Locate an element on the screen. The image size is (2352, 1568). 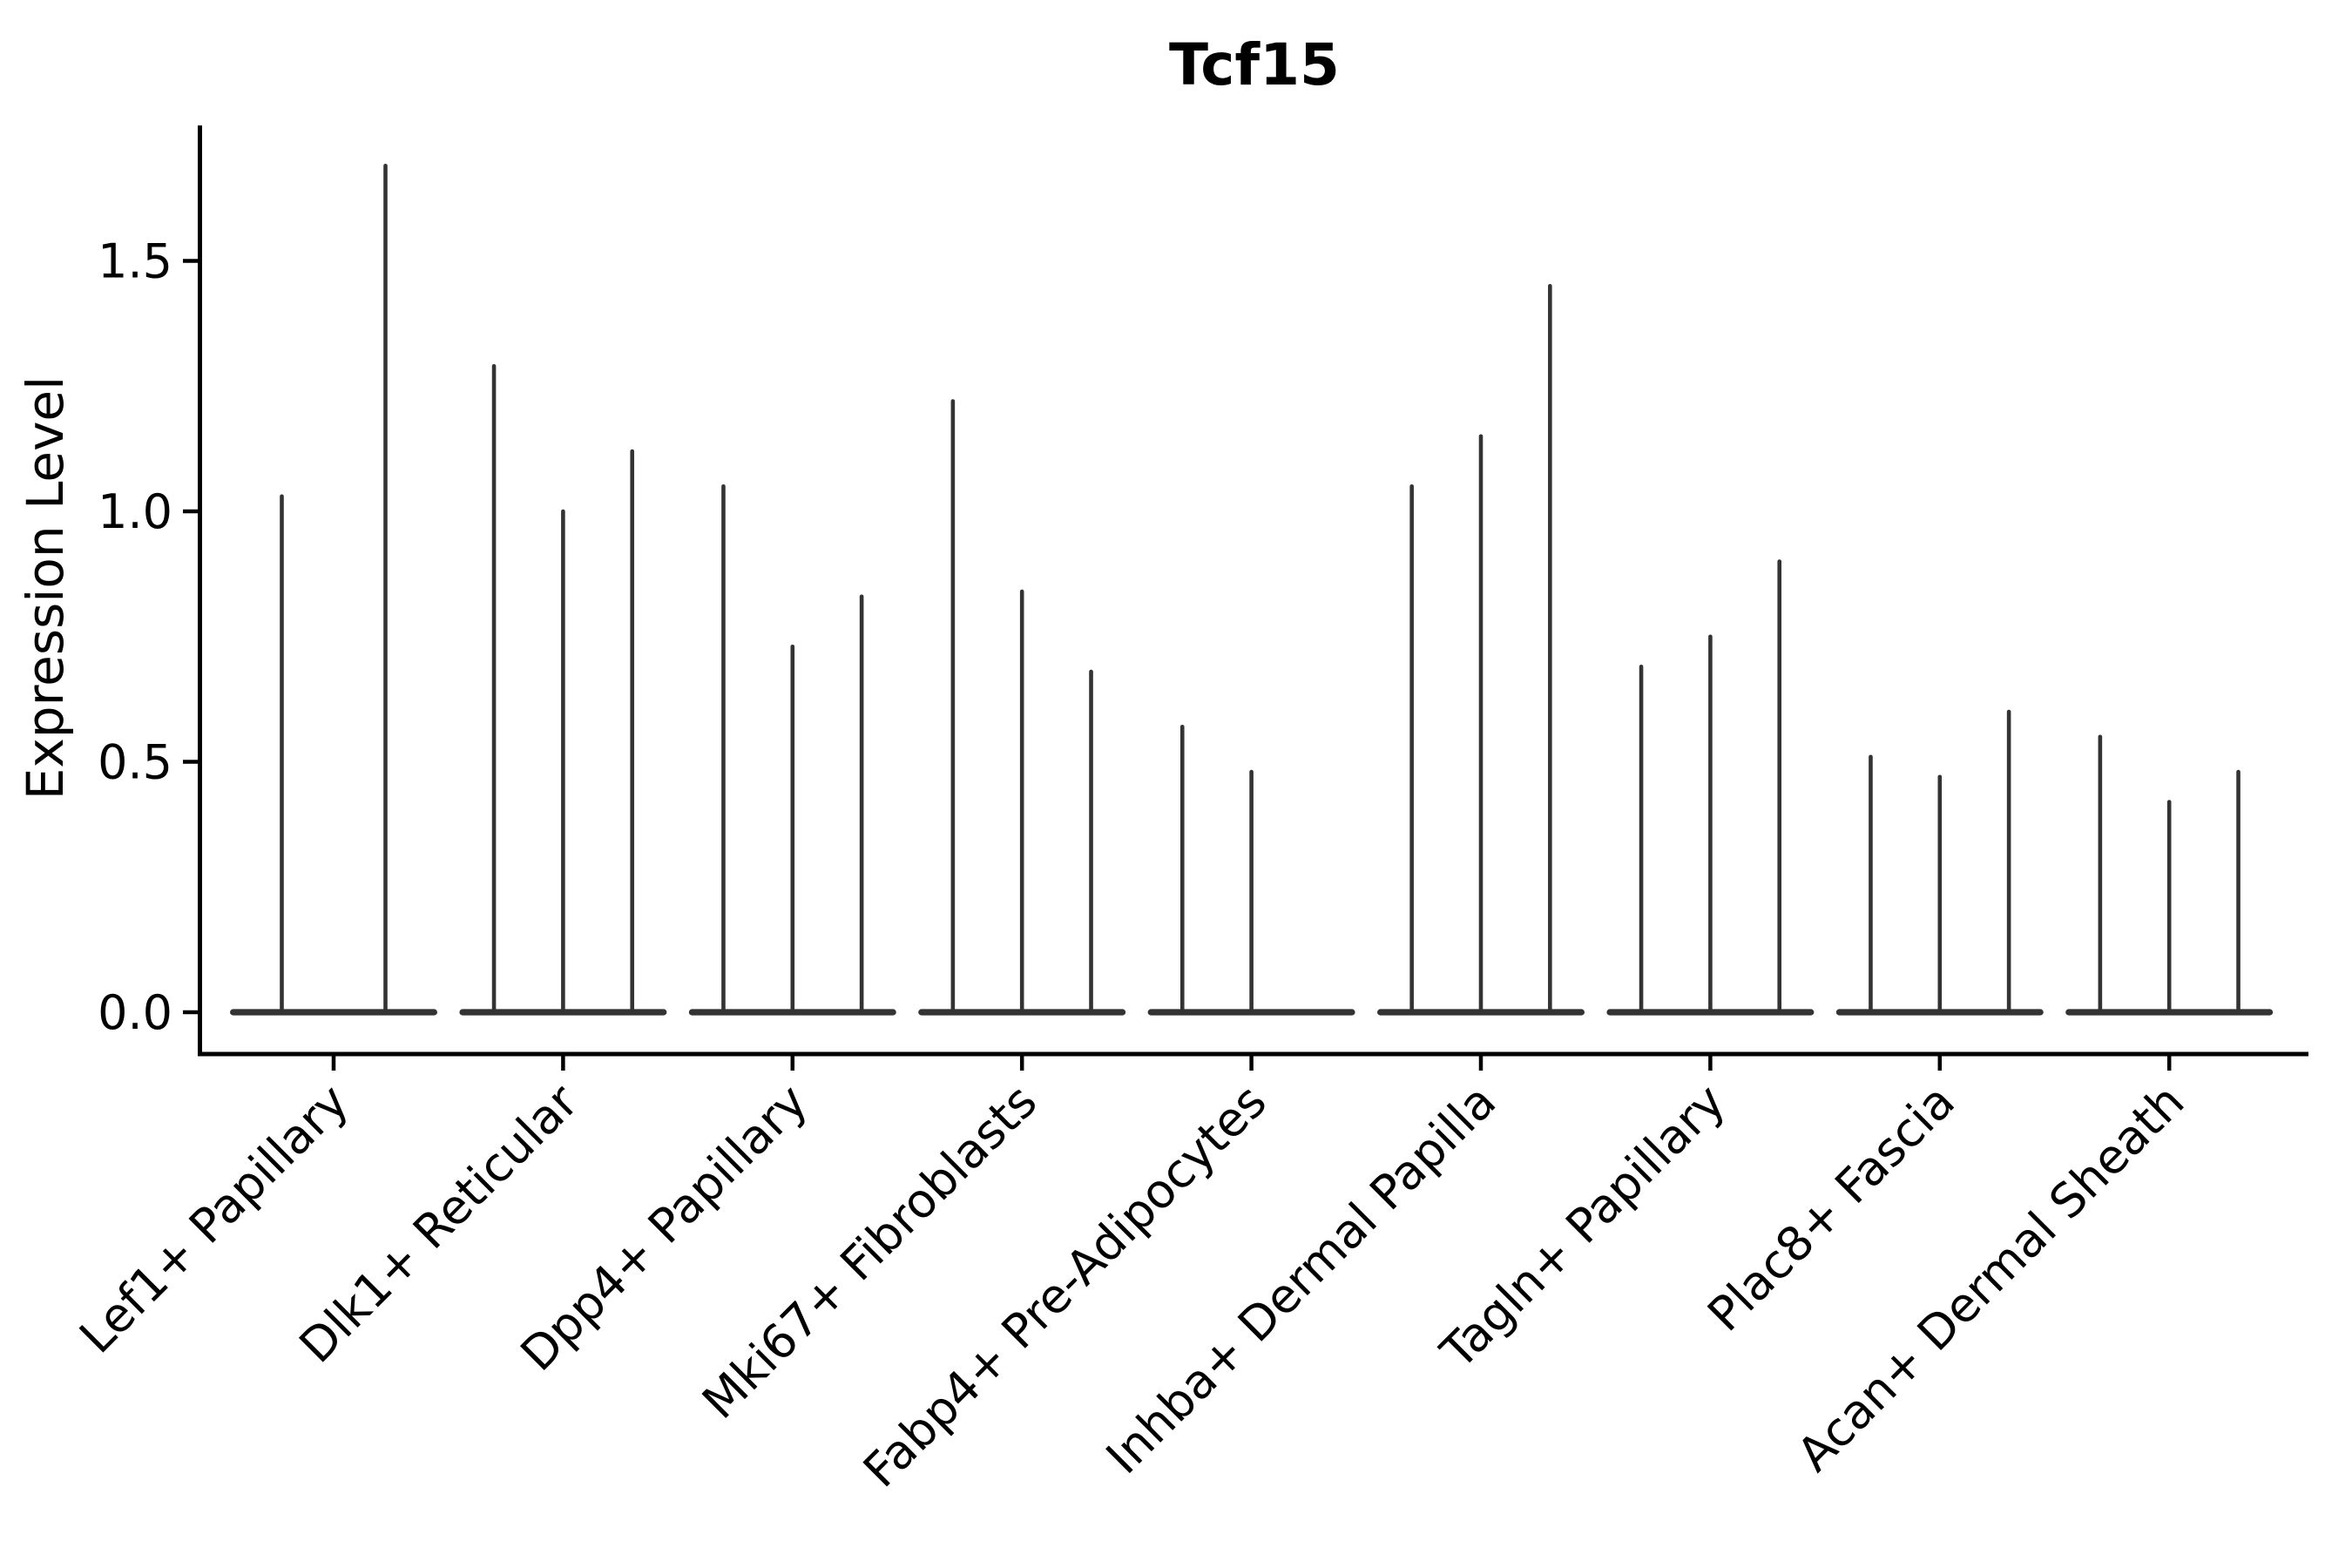
x-tick-label: Inhba+ Dermal Papilla is located at coordinates (1301, 1279).